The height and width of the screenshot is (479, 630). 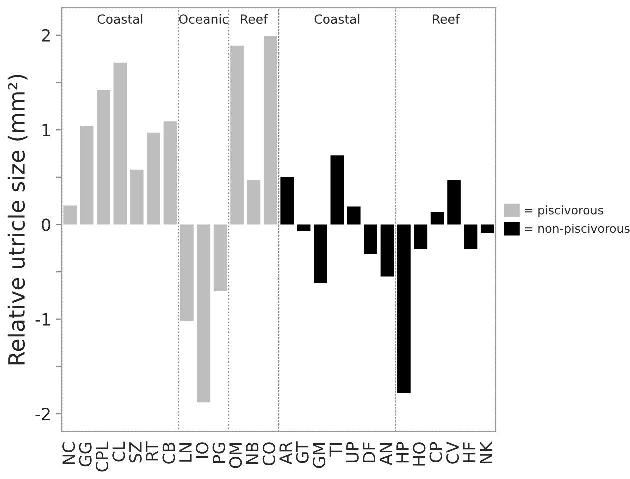 What do you see at coordinates (69, 453) in the screenshot?
I see `x-tick-label: NC` at bounding box center [69, 453].